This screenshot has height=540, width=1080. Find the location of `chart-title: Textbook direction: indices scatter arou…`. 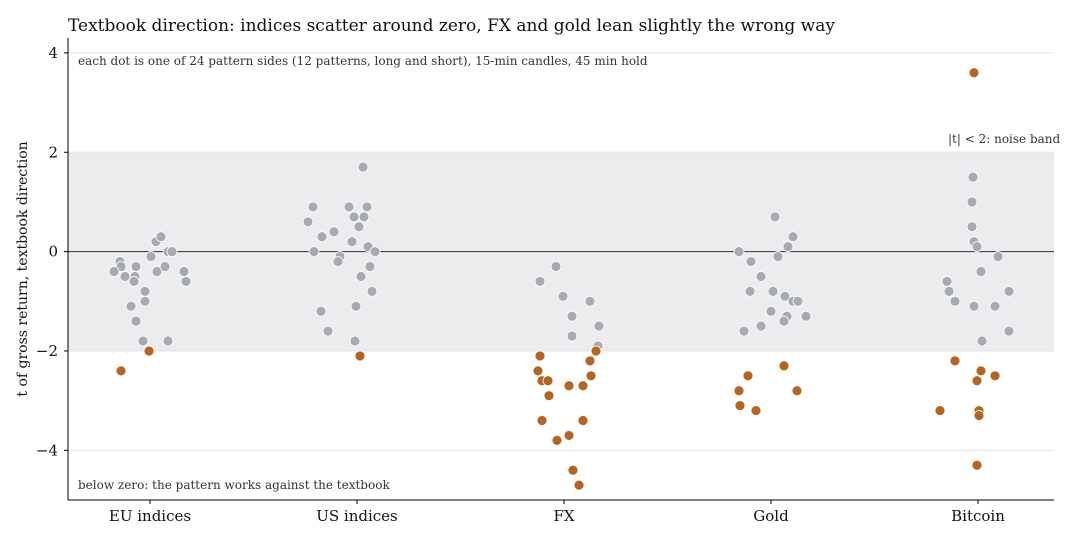

chart-title: Textbook direction: indices scatter arou… is located at coordinates (451, 26).